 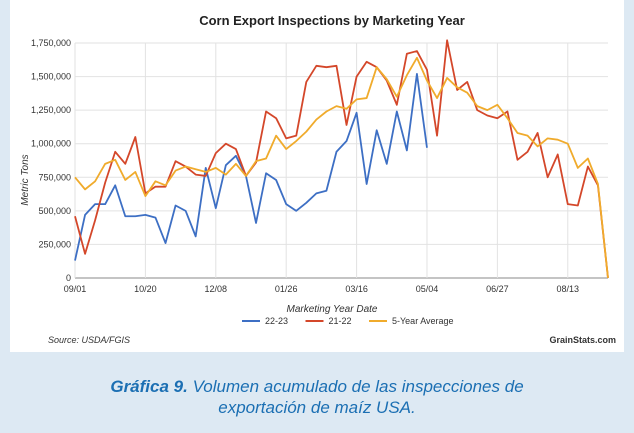 I want to click on source-note: Source: USDA/FGIS, so click(x=89, y=340).